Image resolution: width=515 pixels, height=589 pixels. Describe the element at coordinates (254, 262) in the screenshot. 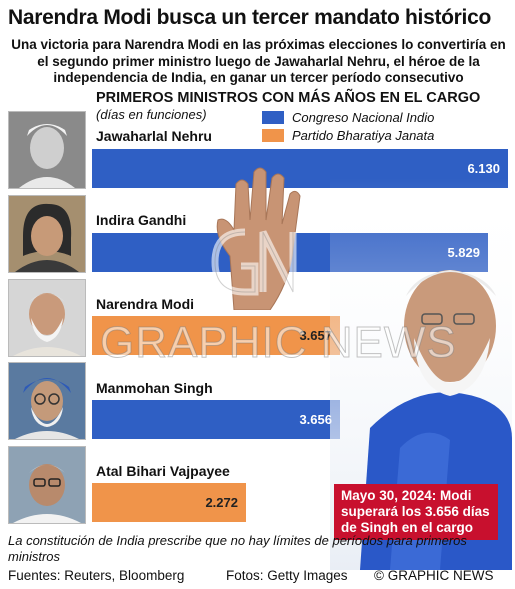

I see `graphic-news-logo-watermark` at that location.